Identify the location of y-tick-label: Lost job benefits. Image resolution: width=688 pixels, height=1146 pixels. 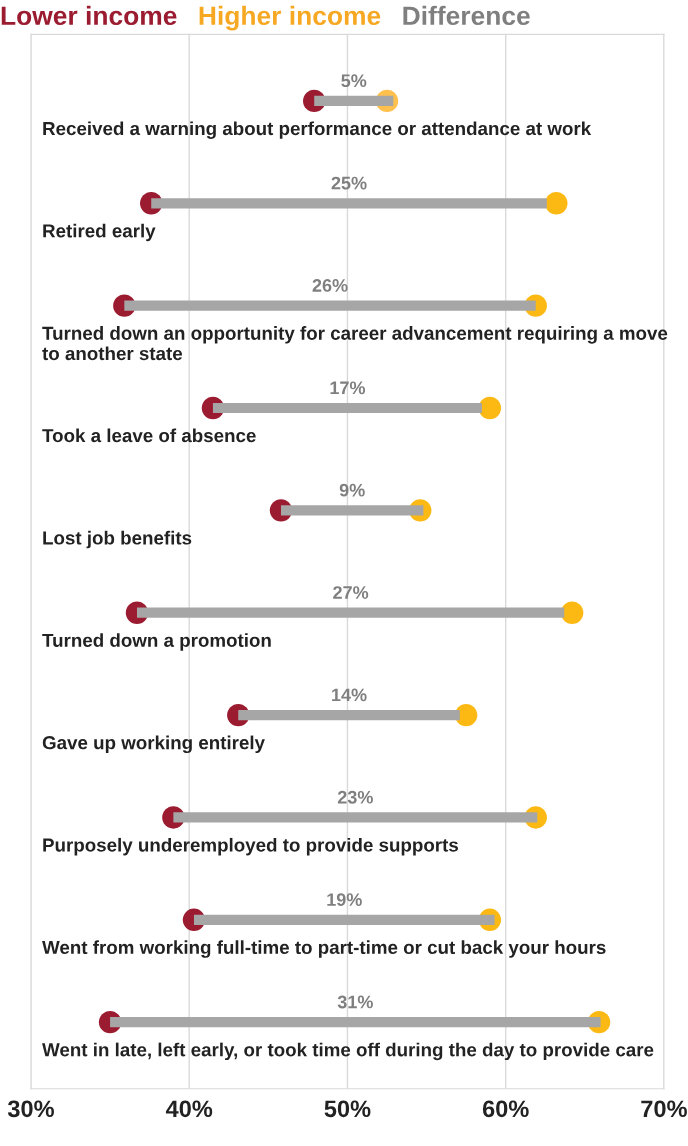
(117, 539).